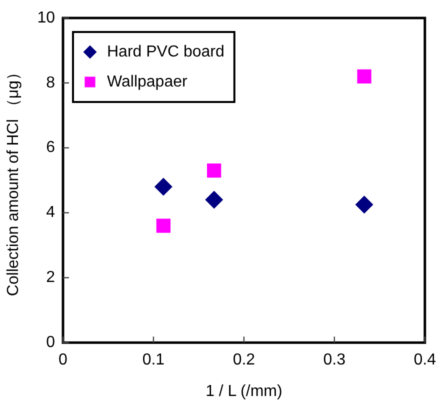 This screenshot has height=405, width=444. Describe the element at coordinates (46, 17) in the screenshot. I see `y-tick-label: 10` at that location.